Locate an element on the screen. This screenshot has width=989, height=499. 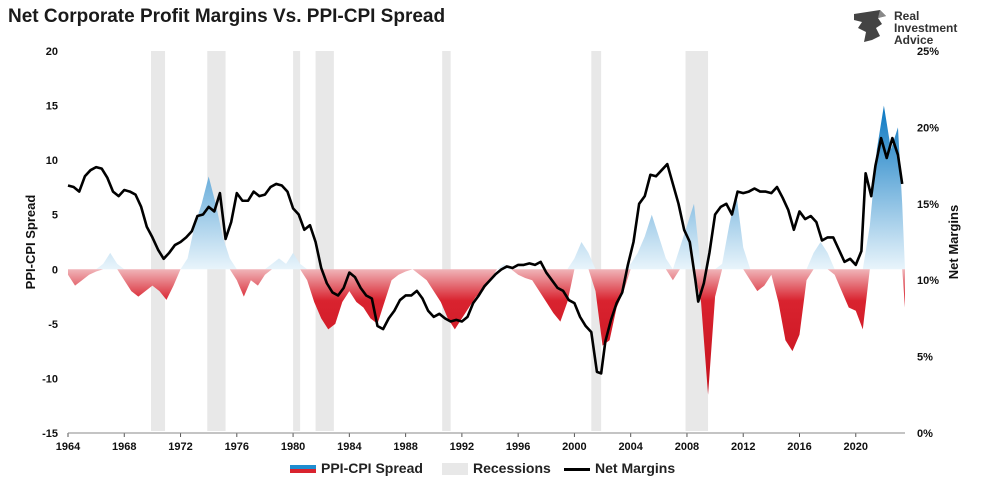
legend-item-recessions: Recessions is located at coordinates (496, 468).